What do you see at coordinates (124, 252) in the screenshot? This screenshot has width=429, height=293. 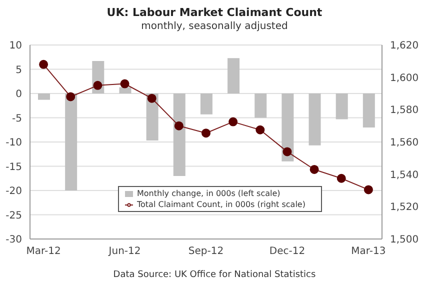 I see `x-tick-label: Jun-12` at bounding box center [124, 252].